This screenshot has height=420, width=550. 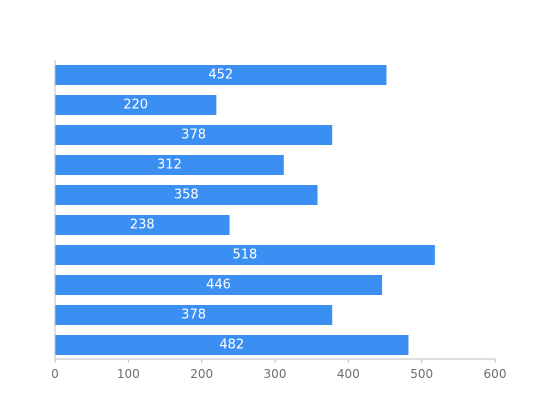 I want to click on bar-value-label: 312, so click(x=169, y=165).